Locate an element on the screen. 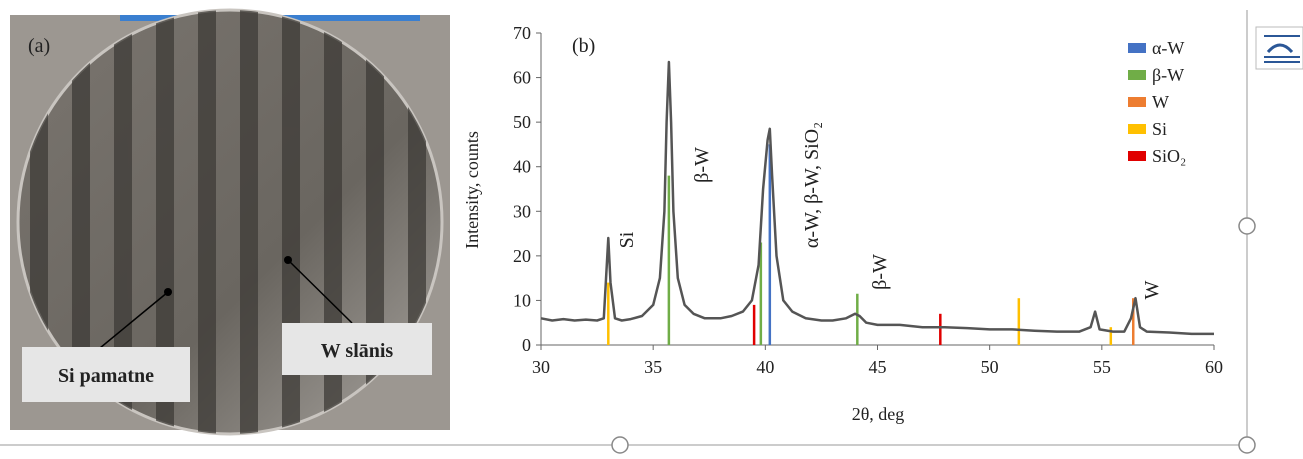  y-axis-label: Intensity, counts is located at coordinates (472, 190).